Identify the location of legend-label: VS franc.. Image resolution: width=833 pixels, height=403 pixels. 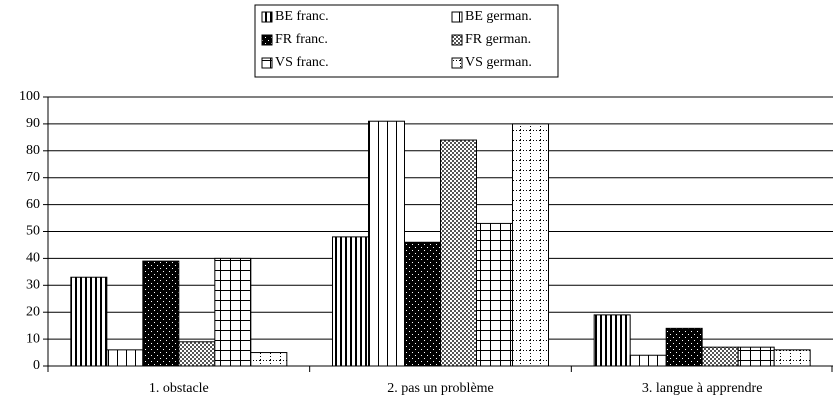
(302, 62).